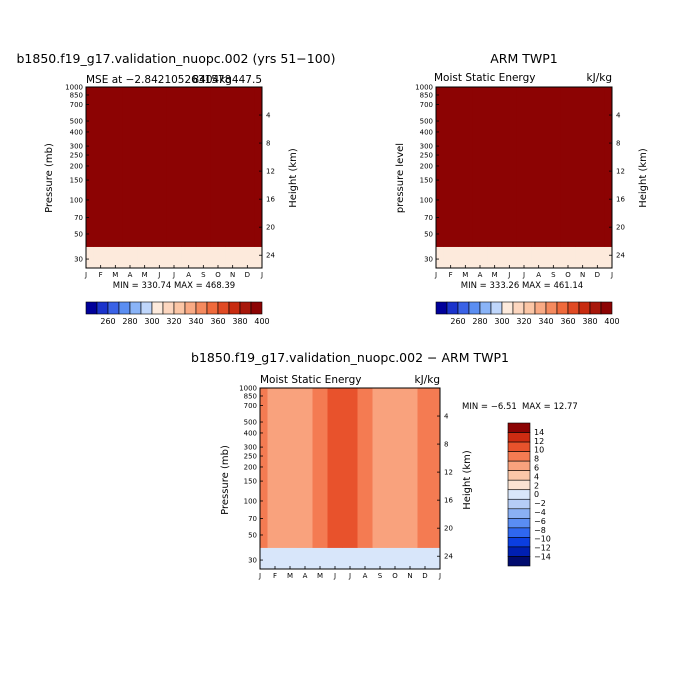  What do you see at coordinates (643, 178) in the screenshot?
I see `panel-obs-ylabel-right: Height (km)` at bounding box center [643, 178].